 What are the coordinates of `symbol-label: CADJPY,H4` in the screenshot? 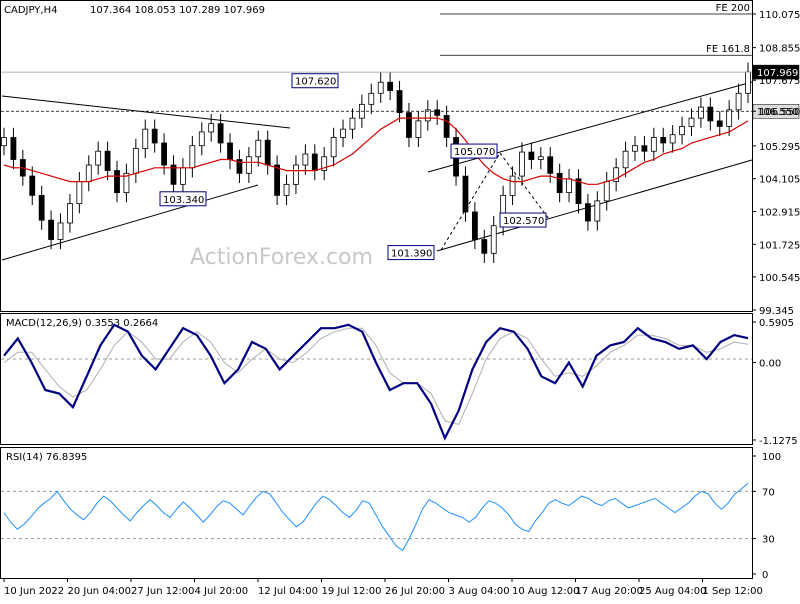 It's located at (30, 10).